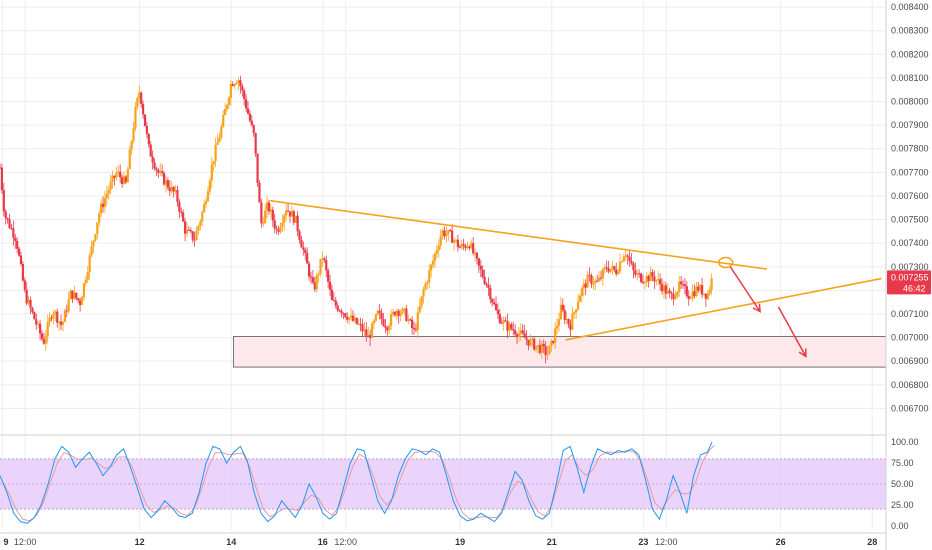 The width and height of the screenshot is (932, 550). I want to click on time-tick-label: 12:00, so click(25, 542).